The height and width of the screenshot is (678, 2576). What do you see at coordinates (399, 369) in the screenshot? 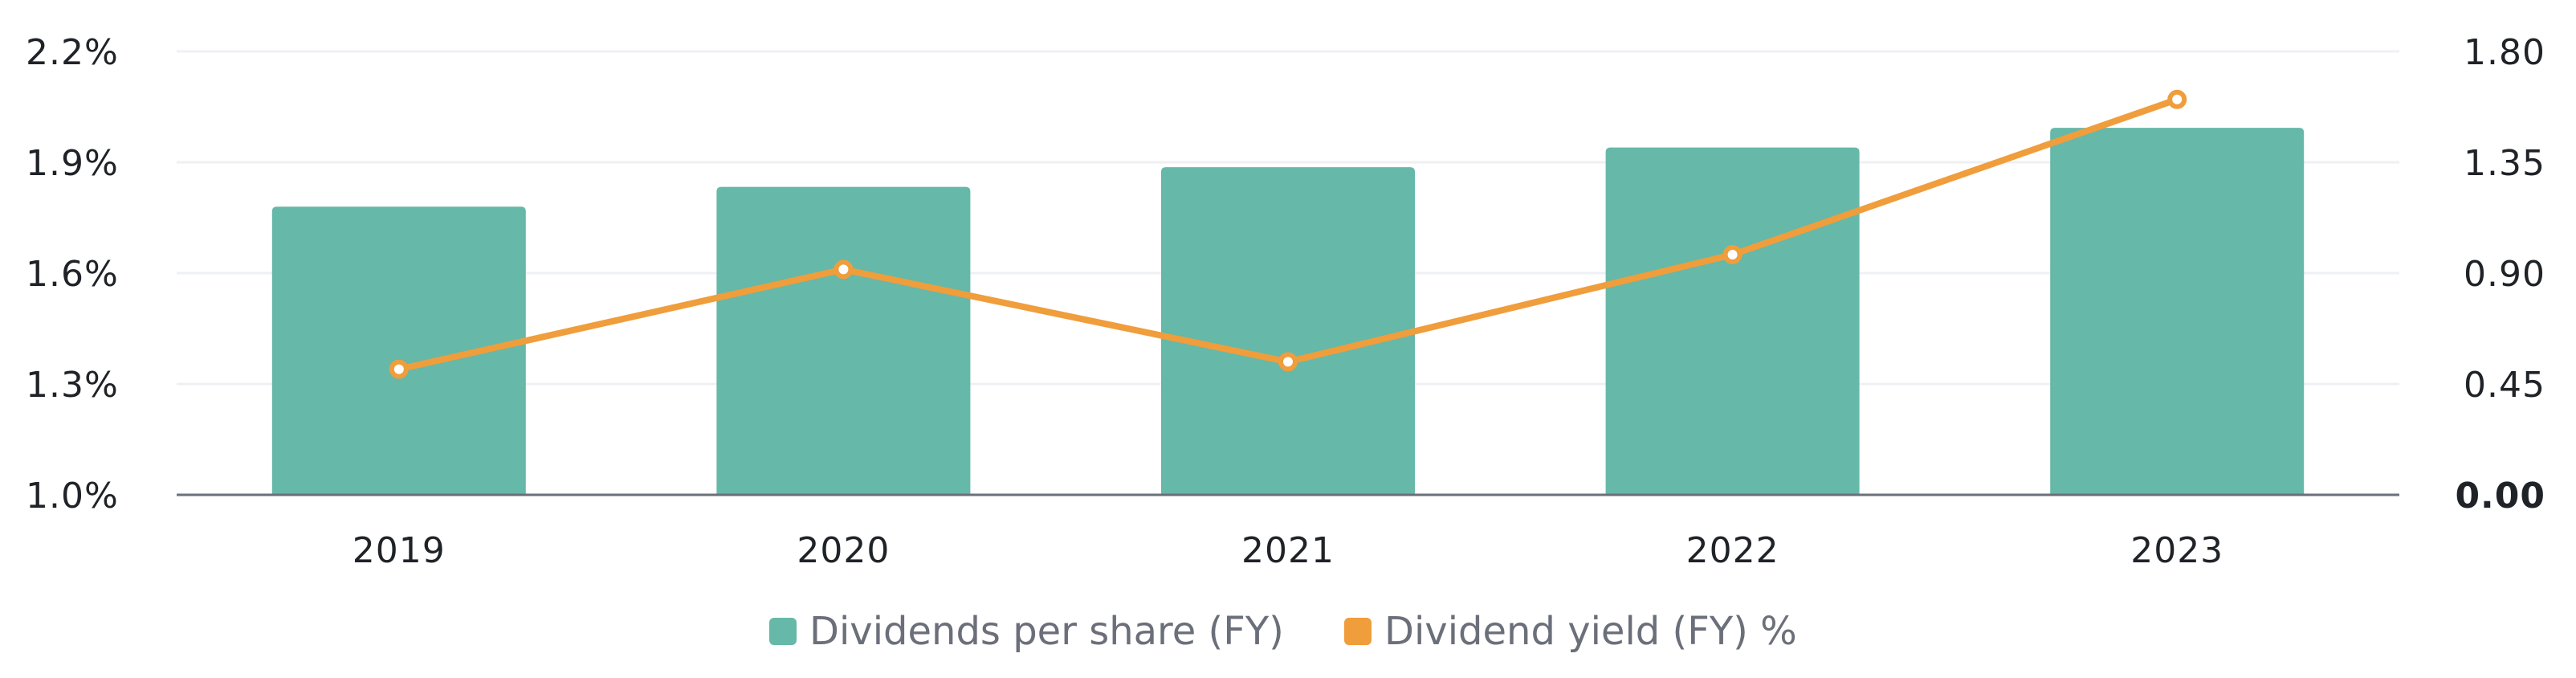
I see `yield-point-2019` at bounding box center [399, 369].